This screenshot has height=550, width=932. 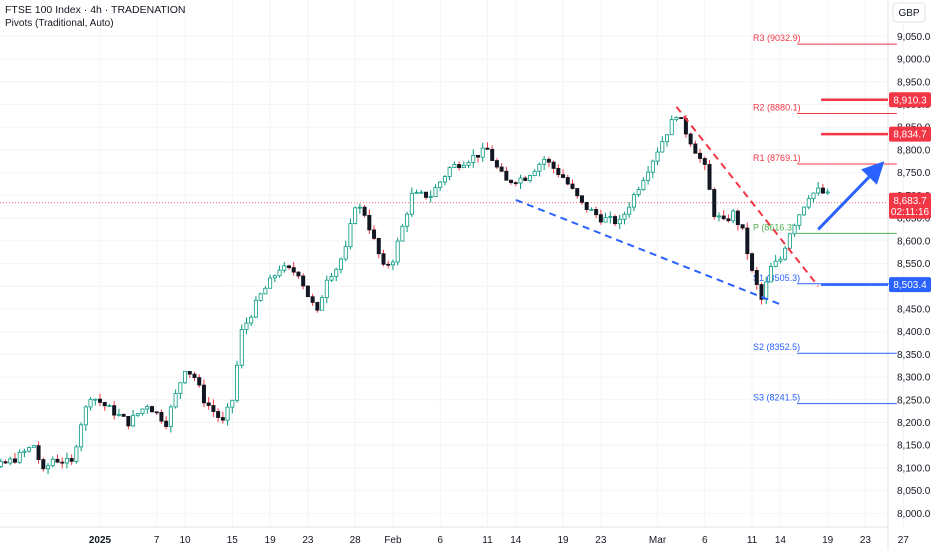 I want to click on time-tick-label: Feb, so click(x=393, y=540).